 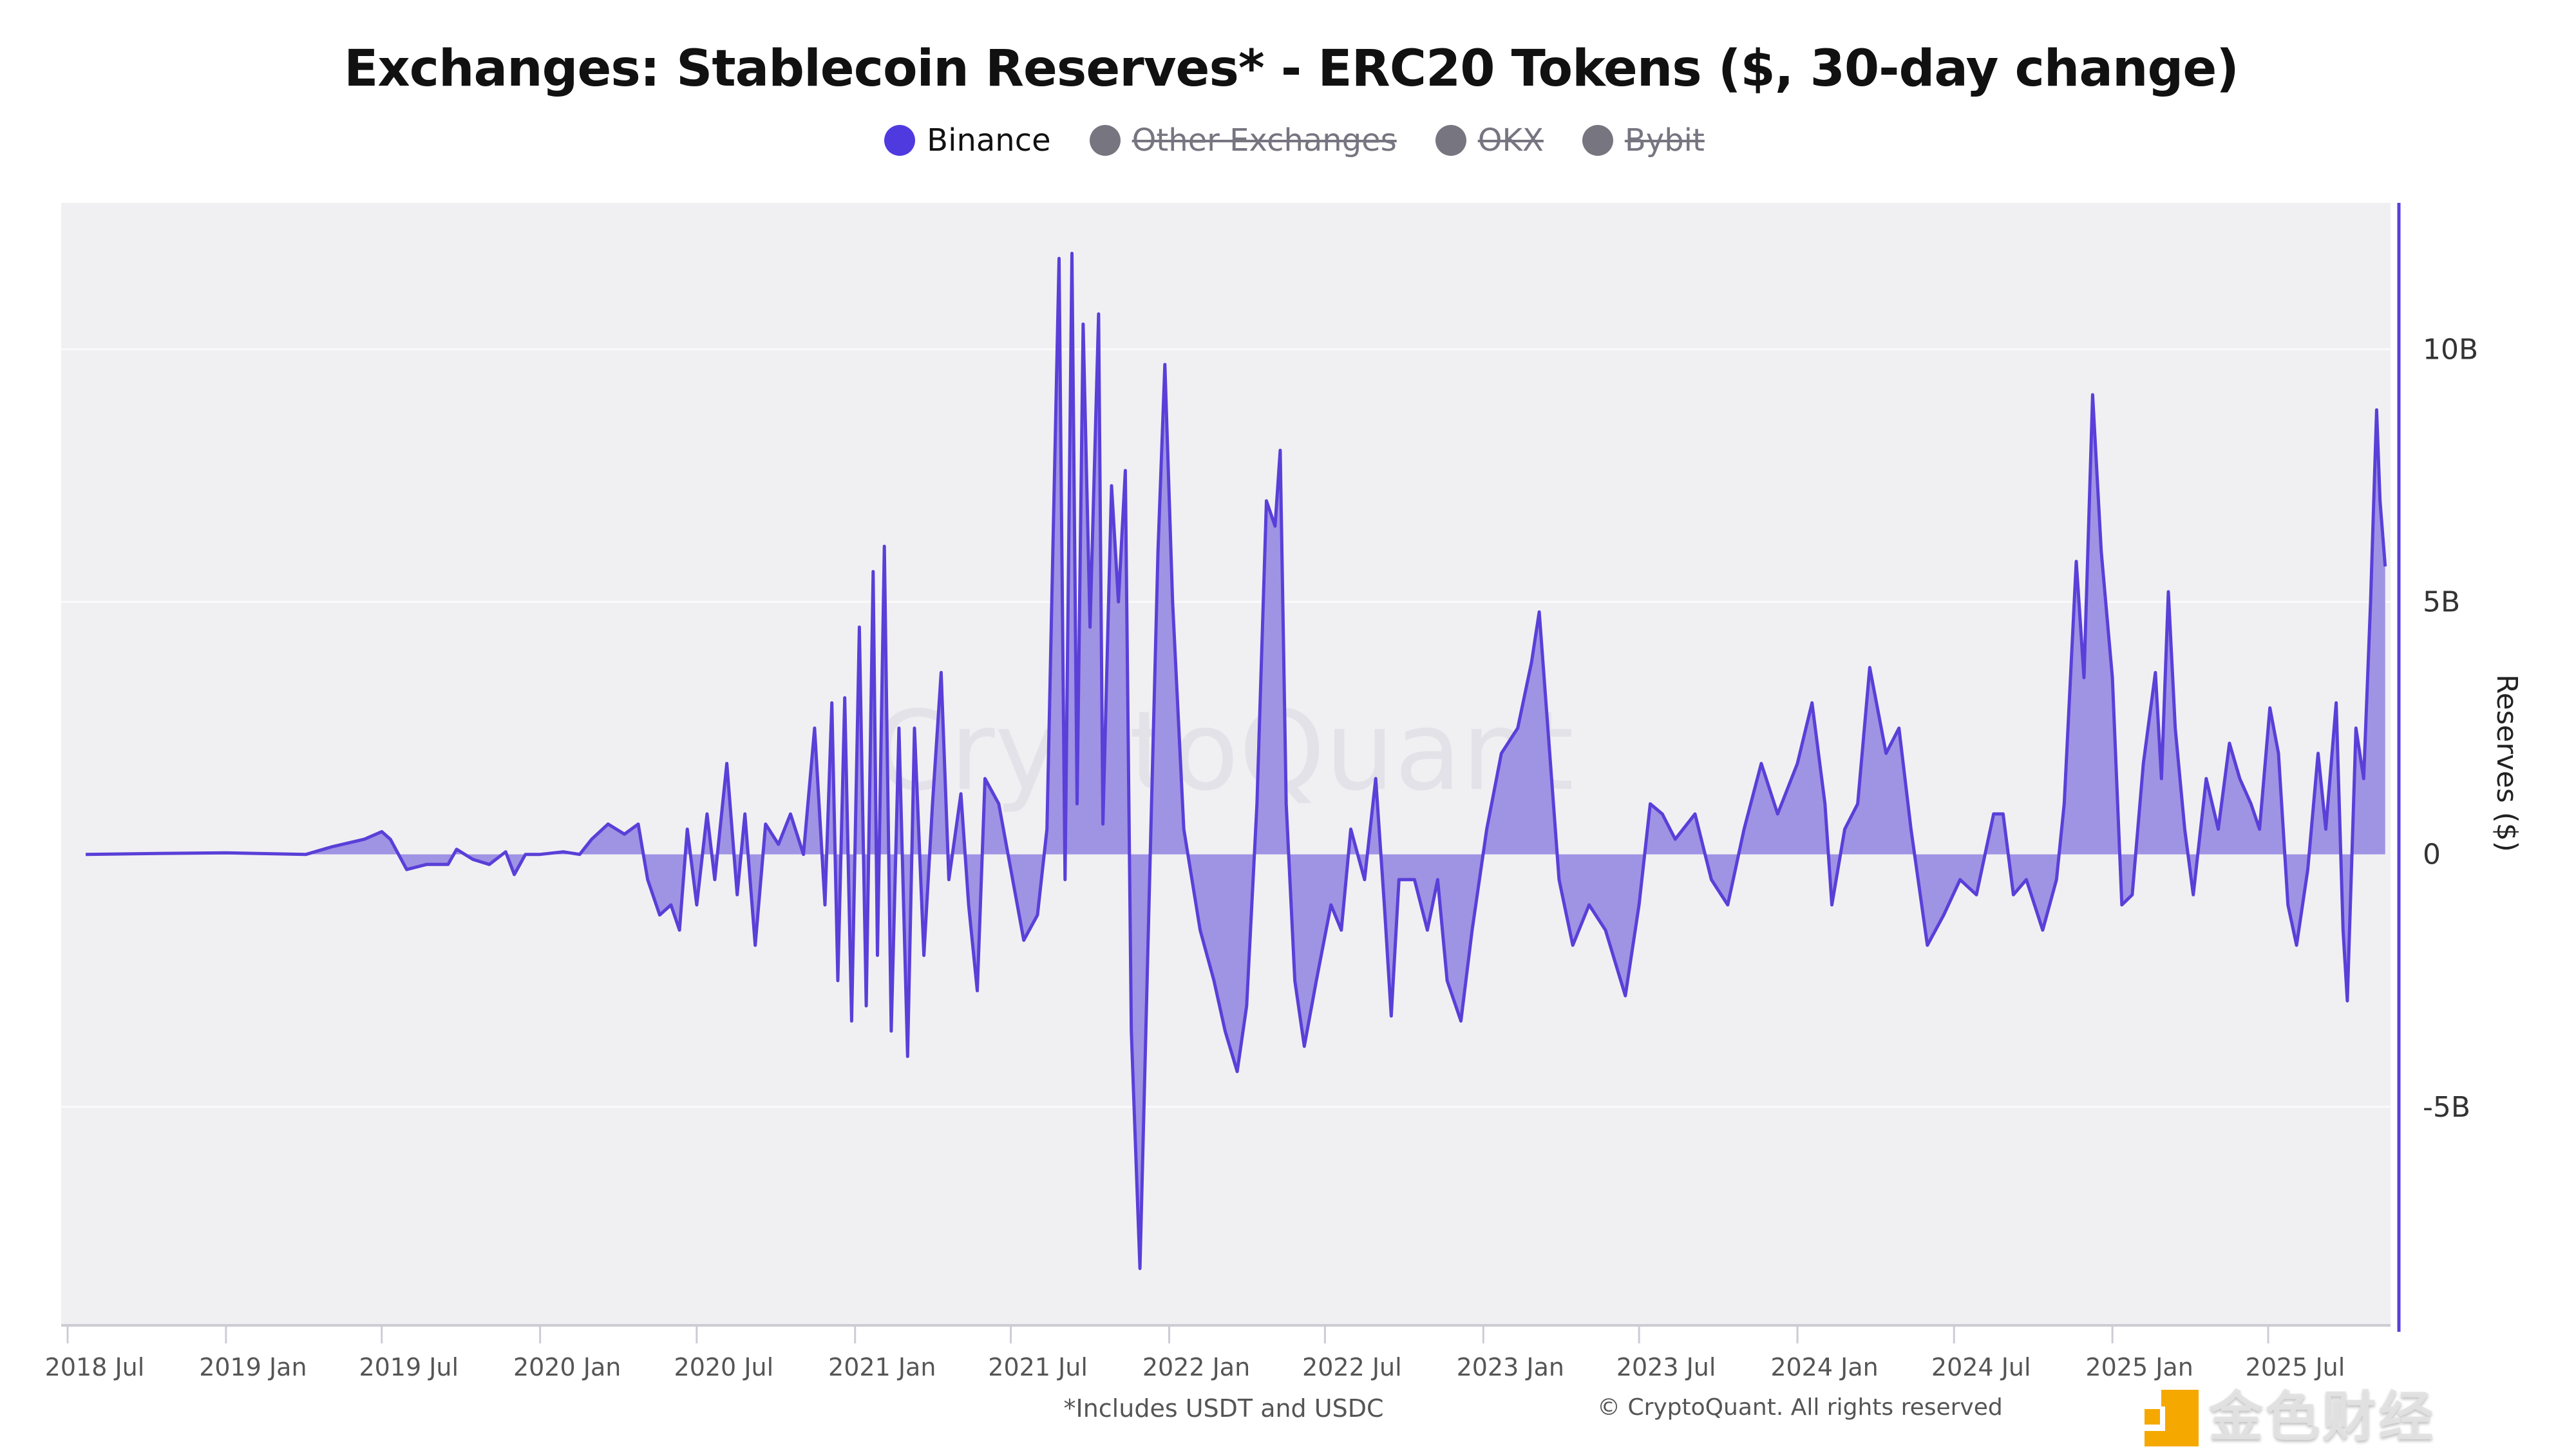 I want to click on legend-item-bybit: Bybit, so click(x=1643, y=140).